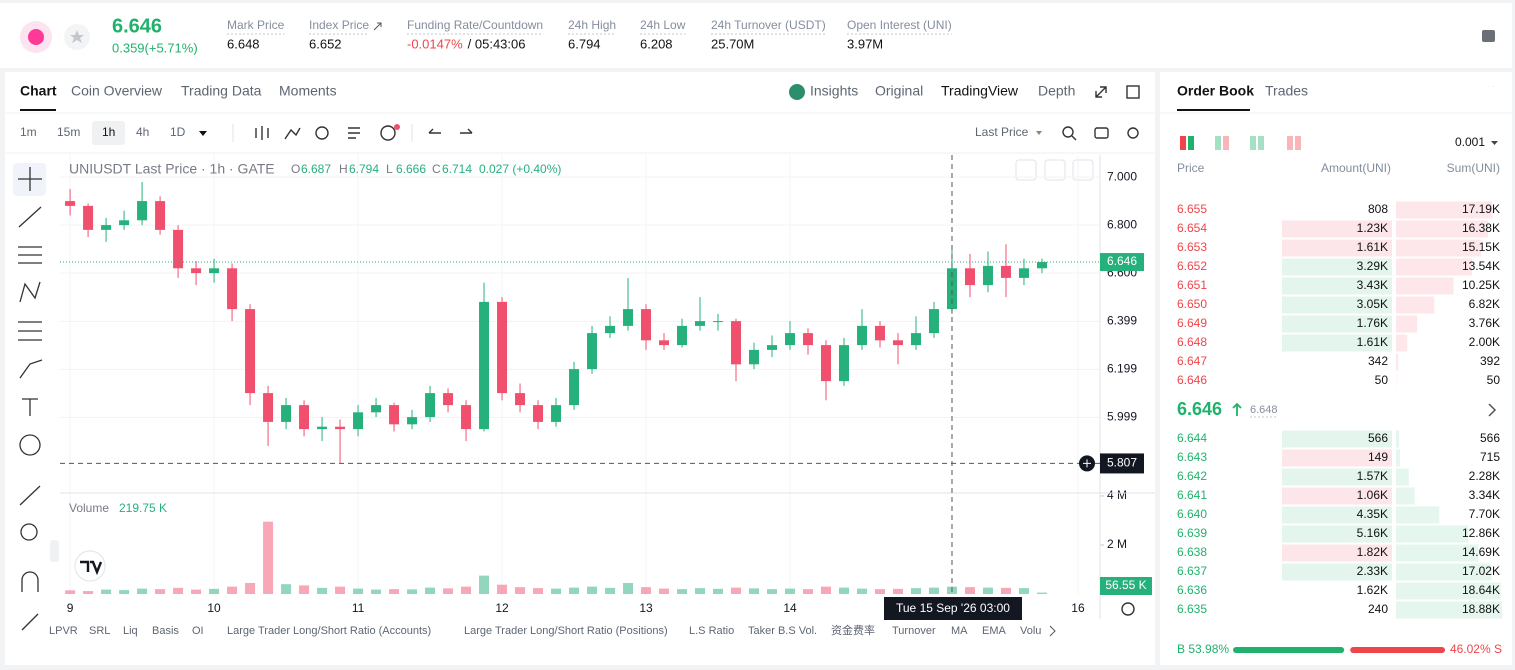 This screenshot has width=1515, height=670. I want to click on ob-amount: 5.16K, so click(1372, 533).